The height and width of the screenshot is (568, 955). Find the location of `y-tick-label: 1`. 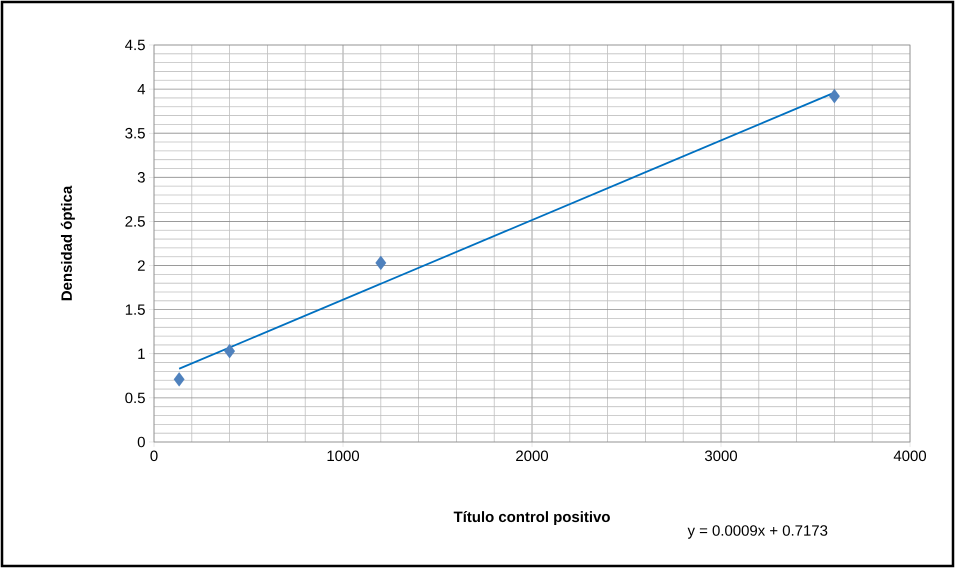

y-tick-label: 1 is located at coordinates (141, 353).